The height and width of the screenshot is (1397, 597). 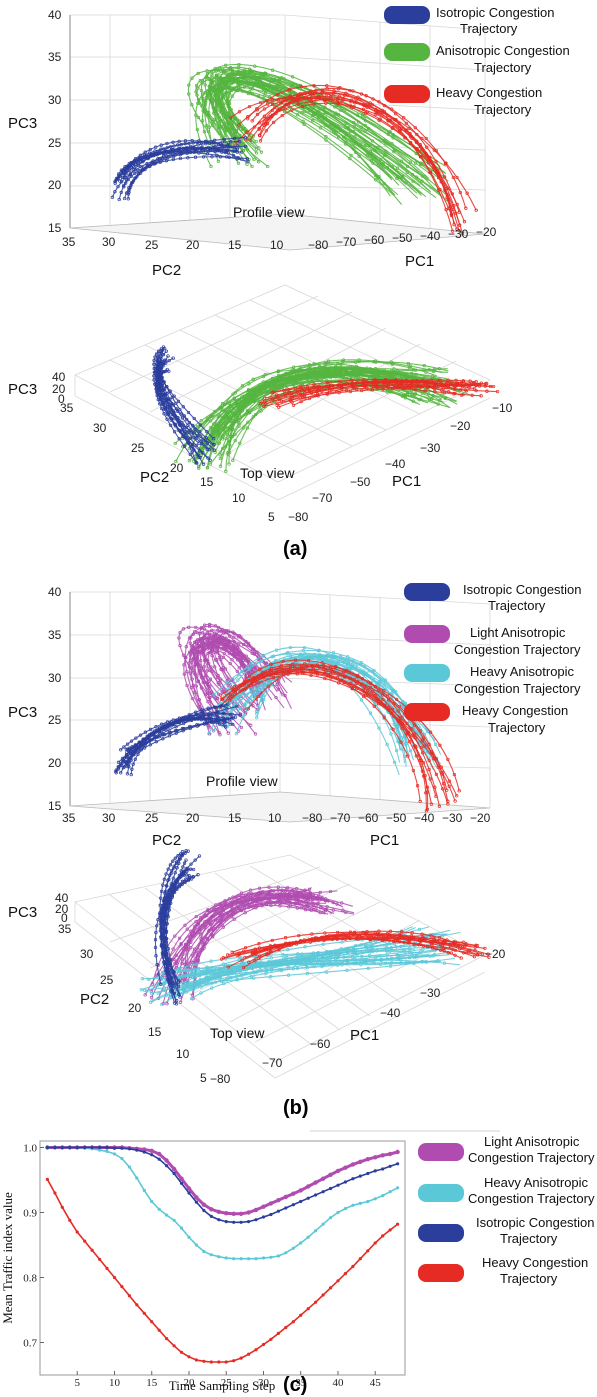 What do you see at coordinates (55, 228) in the screenshot?
I see `pc3-tick: 15` at bounding box center [55, 228].